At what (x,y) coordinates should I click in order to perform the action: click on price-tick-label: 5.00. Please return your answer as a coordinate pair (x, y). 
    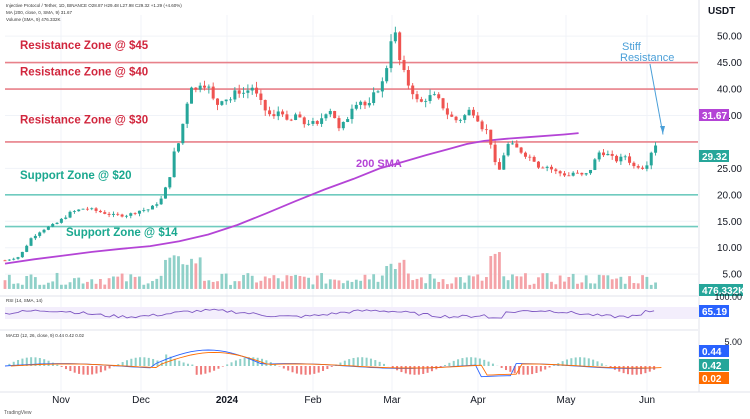
    Looking at the image, I should click on (733, 275).